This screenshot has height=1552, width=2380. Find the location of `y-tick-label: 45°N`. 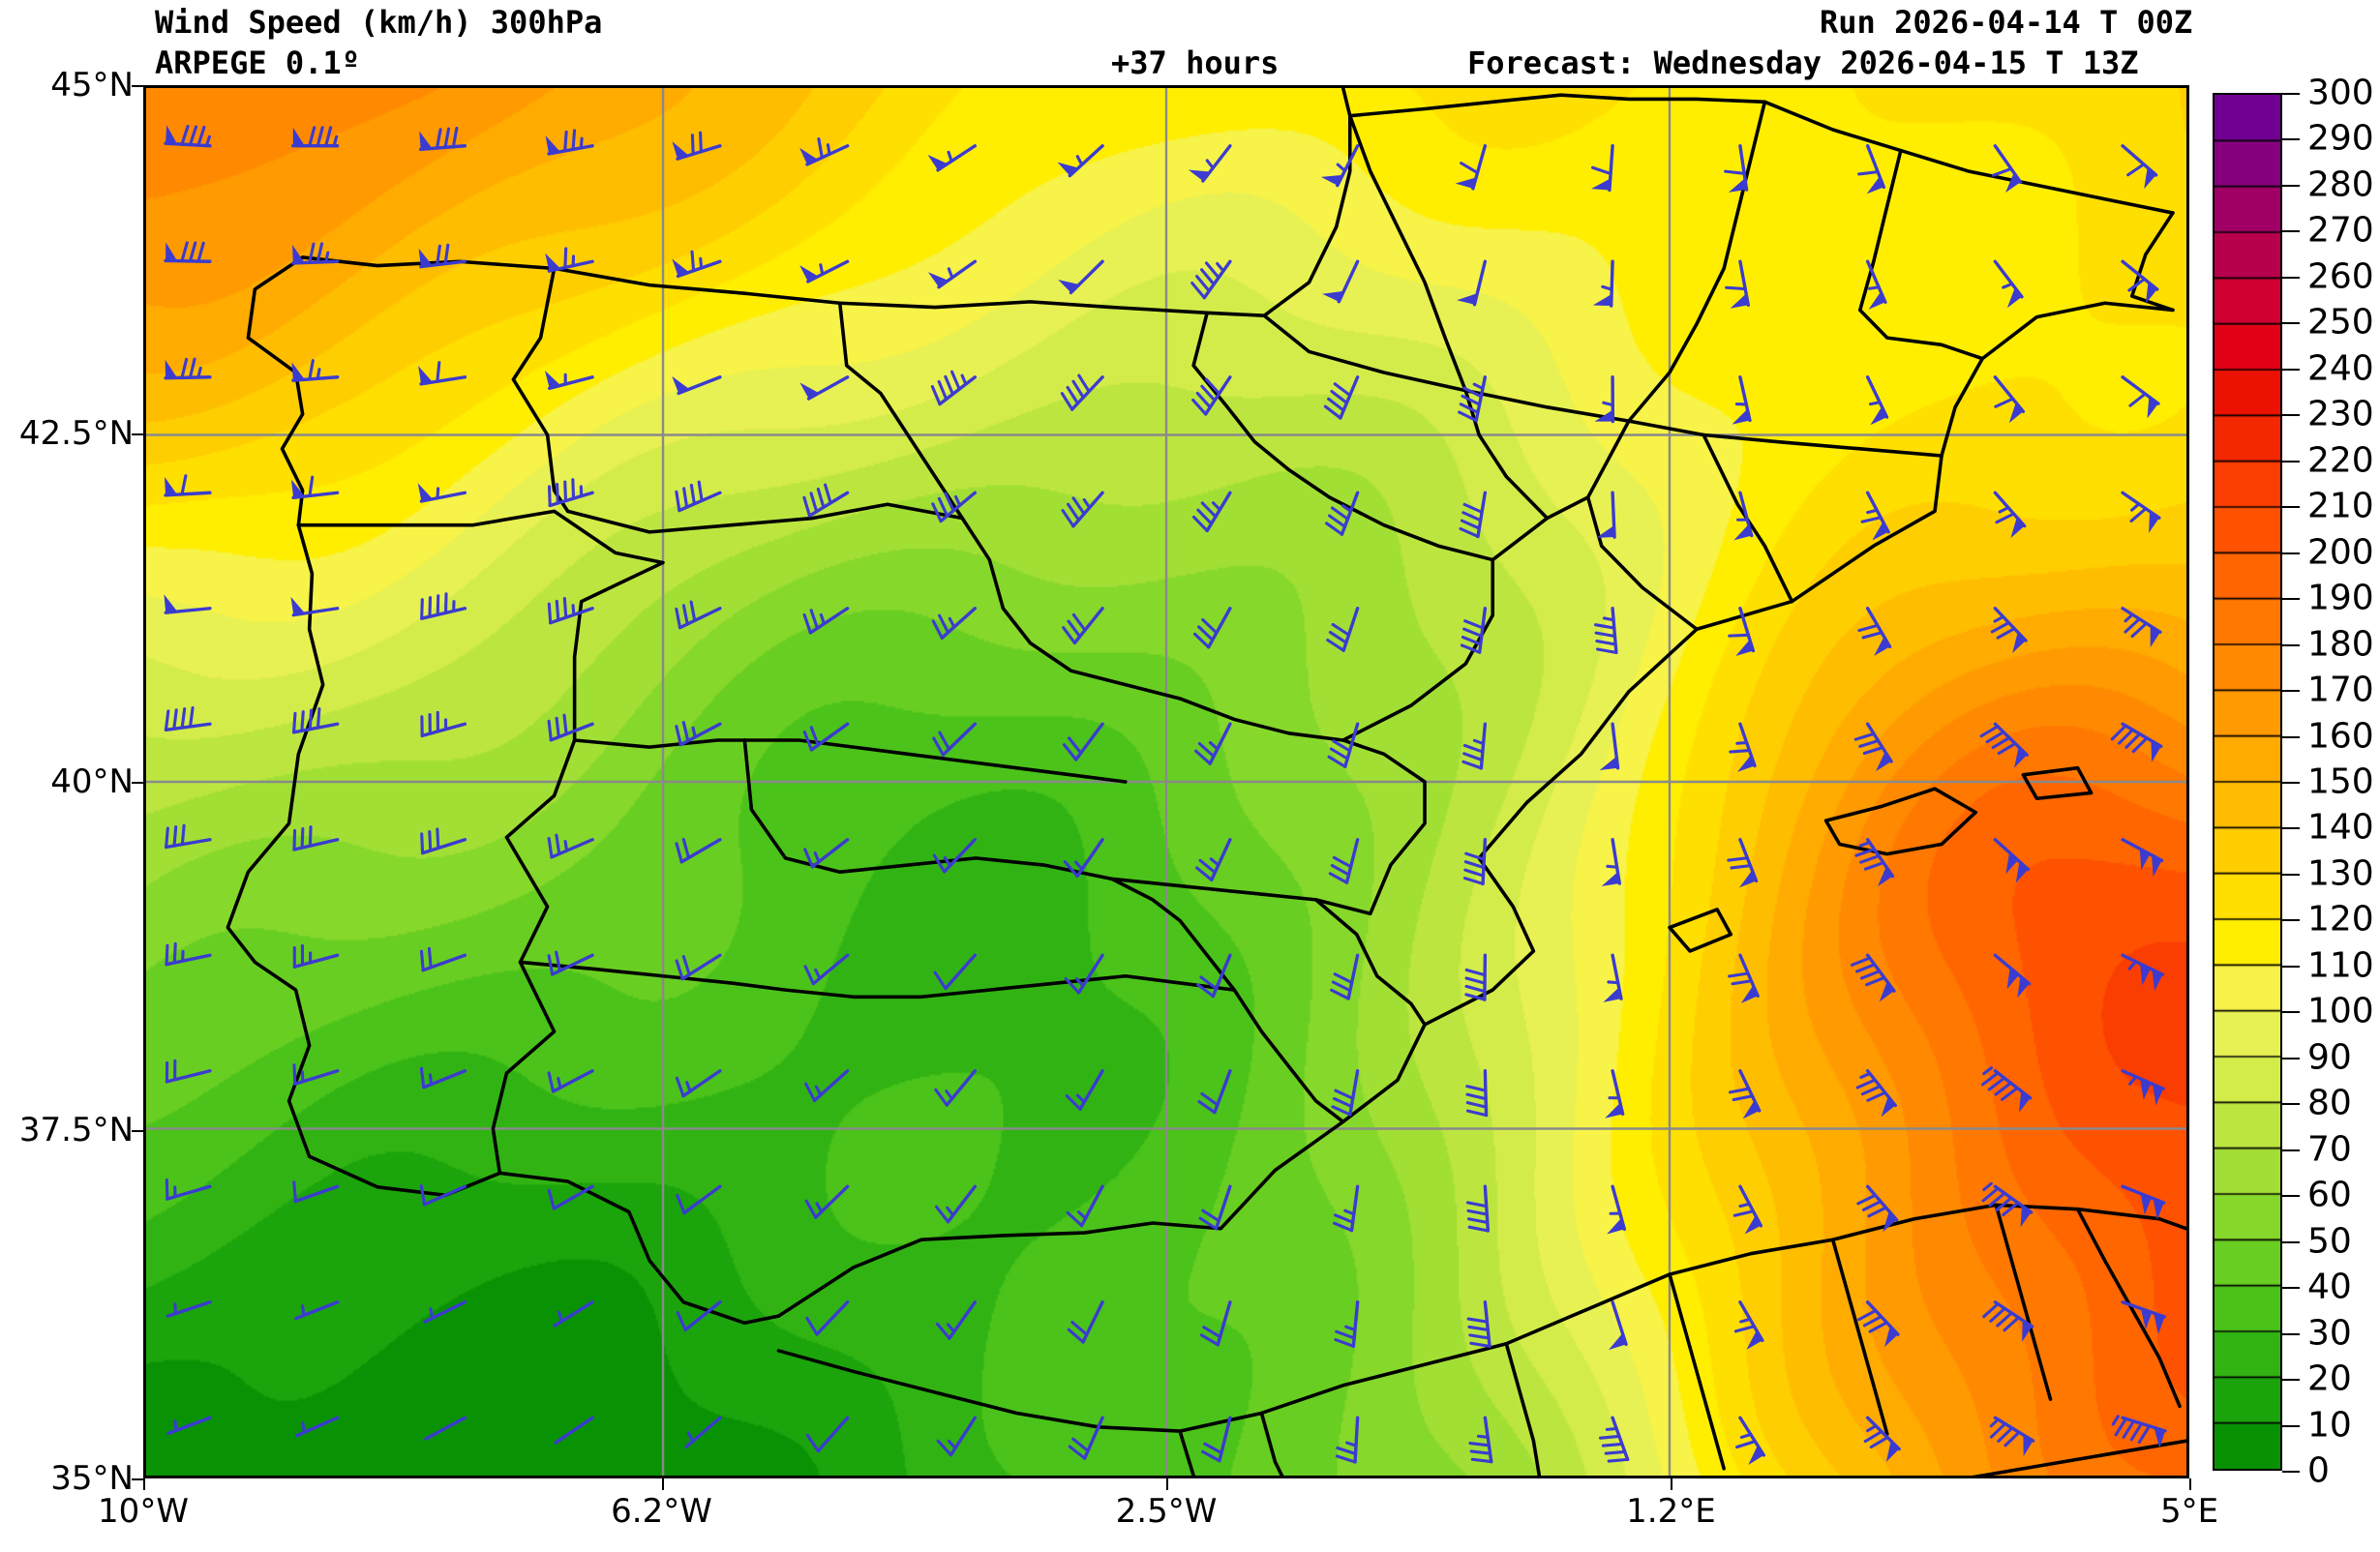

y-tick-label: 45°N is located at coordinates (92, 85).